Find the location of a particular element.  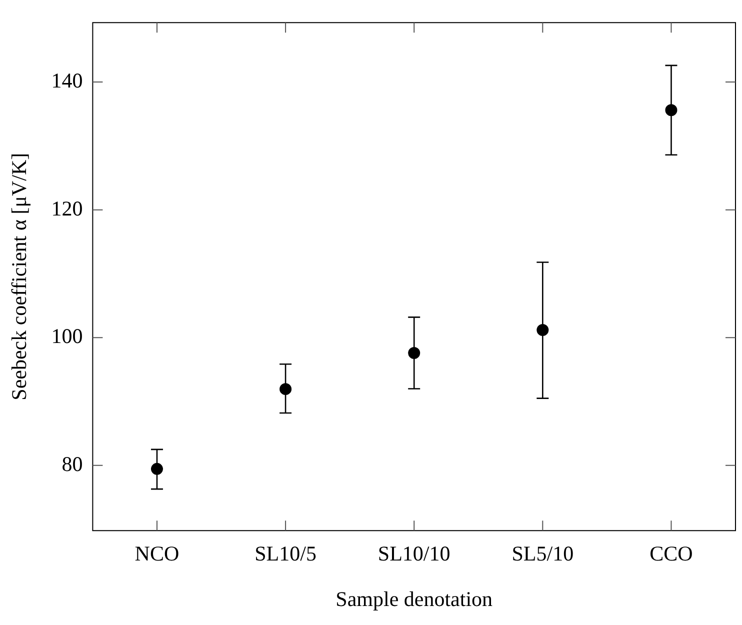

y-tick-label: 140 is located at coordinates (67, 80).